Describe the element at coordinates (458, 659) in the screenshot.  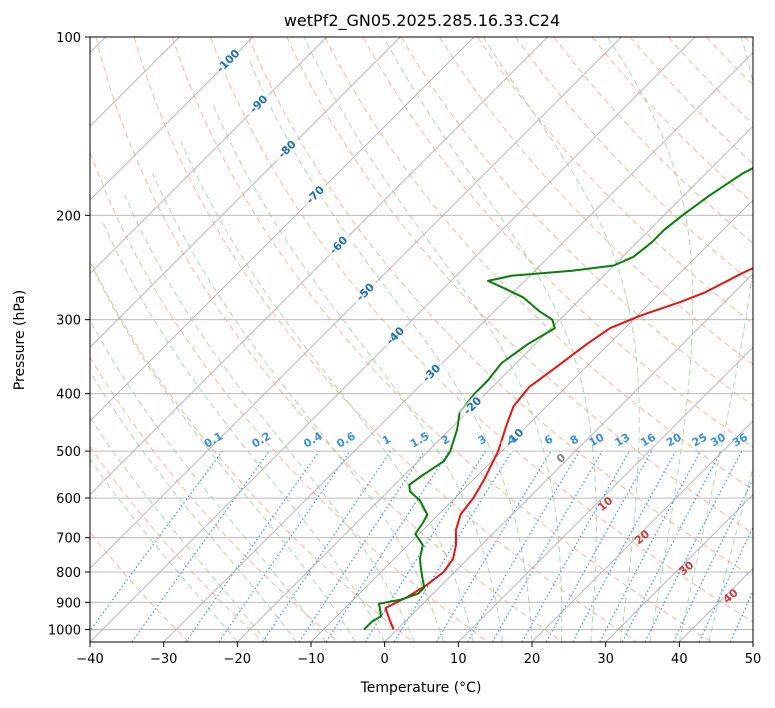
I see `x-tick-label: 10` at that location.